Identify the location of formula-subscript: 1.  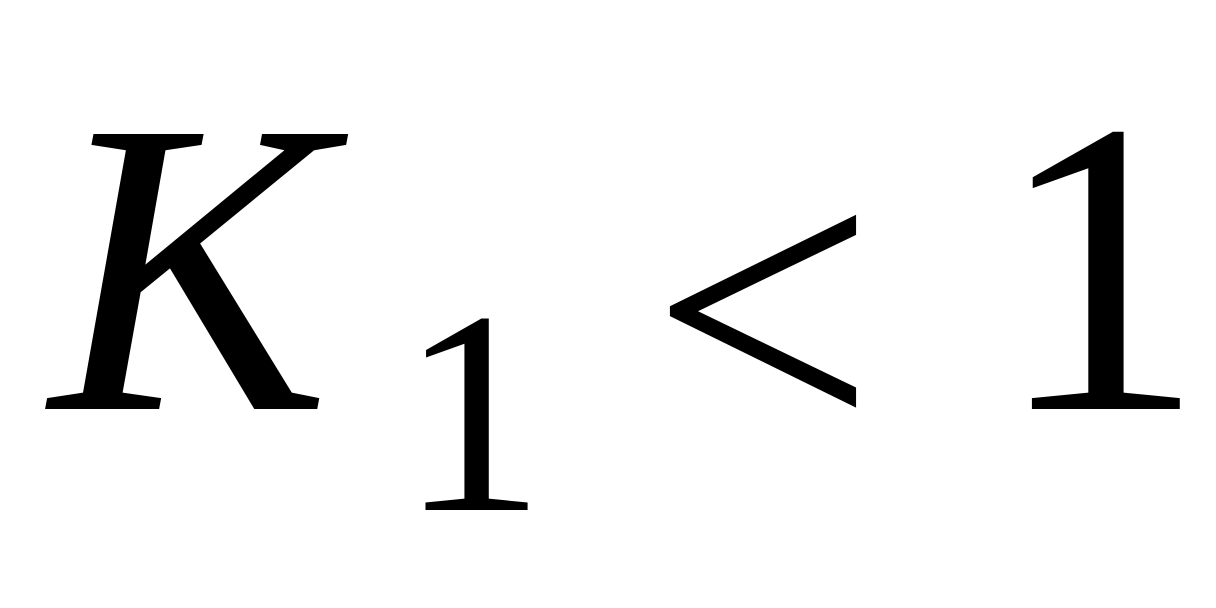
(472, 412).